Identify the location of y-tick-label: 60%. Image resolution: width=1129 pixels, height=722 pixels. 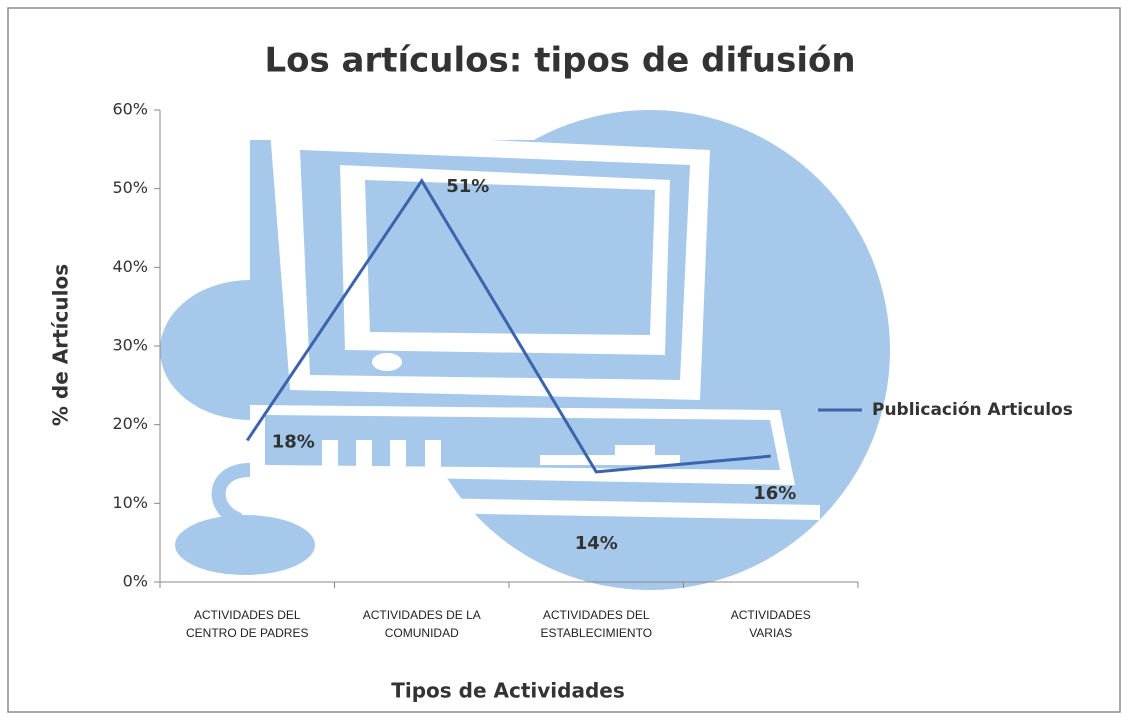
(130, 109).